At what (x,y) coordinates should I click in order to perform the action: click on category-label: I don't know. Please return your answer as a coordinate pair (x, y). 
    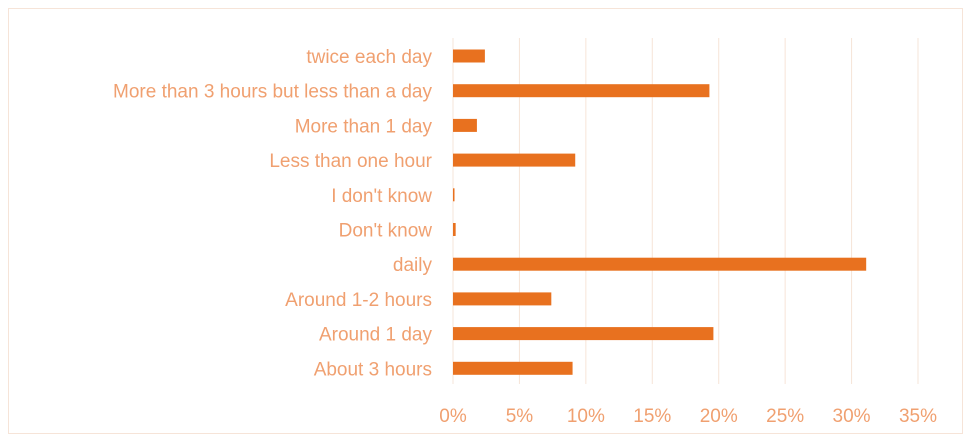
    Looking at the image, I should click on (381, 196).